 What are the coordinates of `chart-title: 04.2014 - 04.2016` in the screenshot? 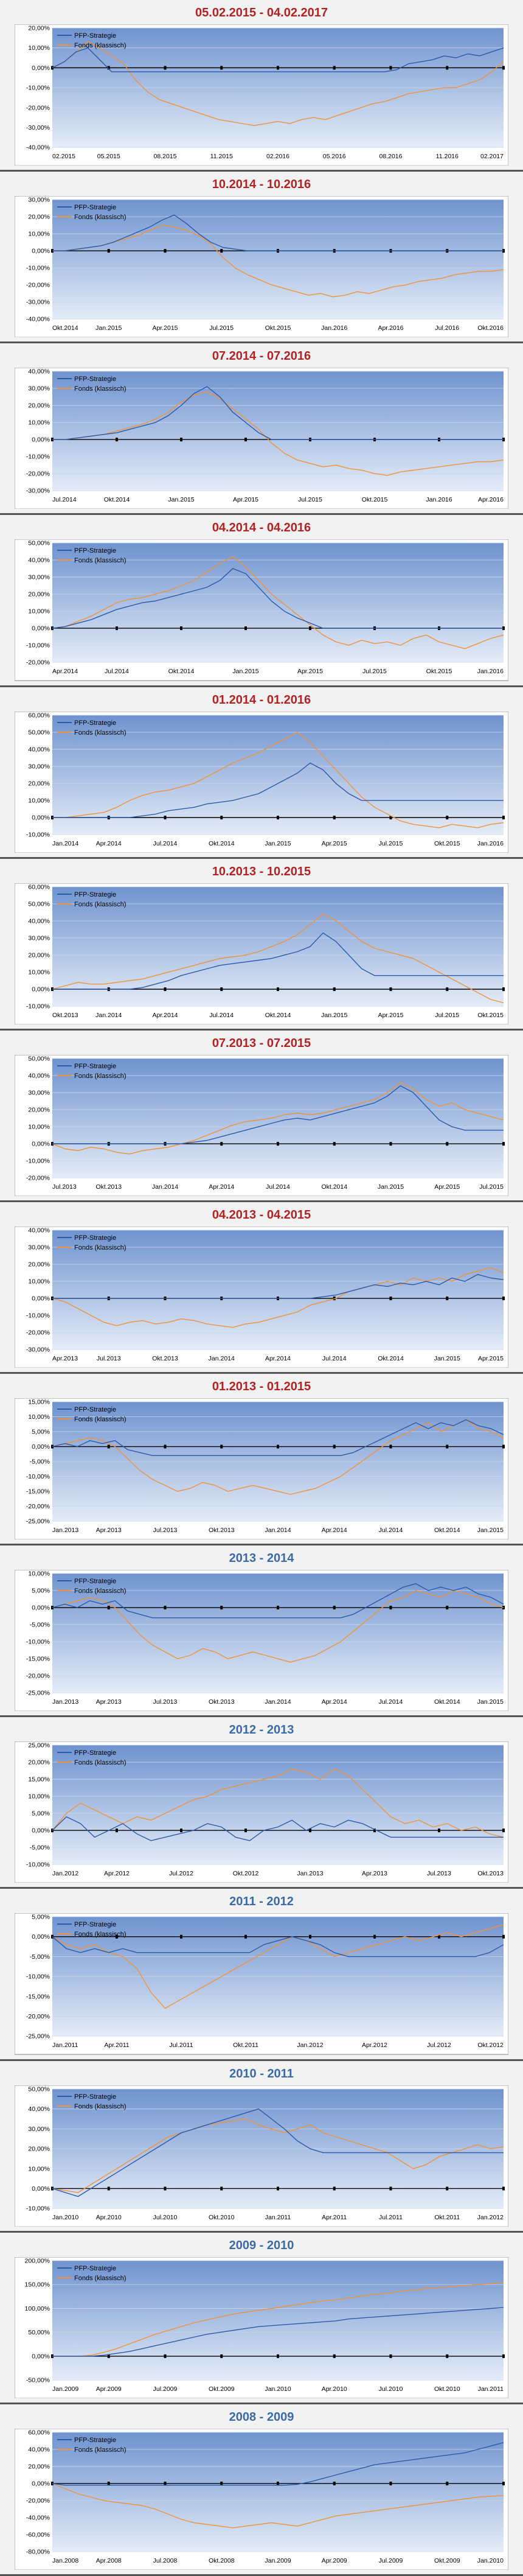 It's located at (261, 528).